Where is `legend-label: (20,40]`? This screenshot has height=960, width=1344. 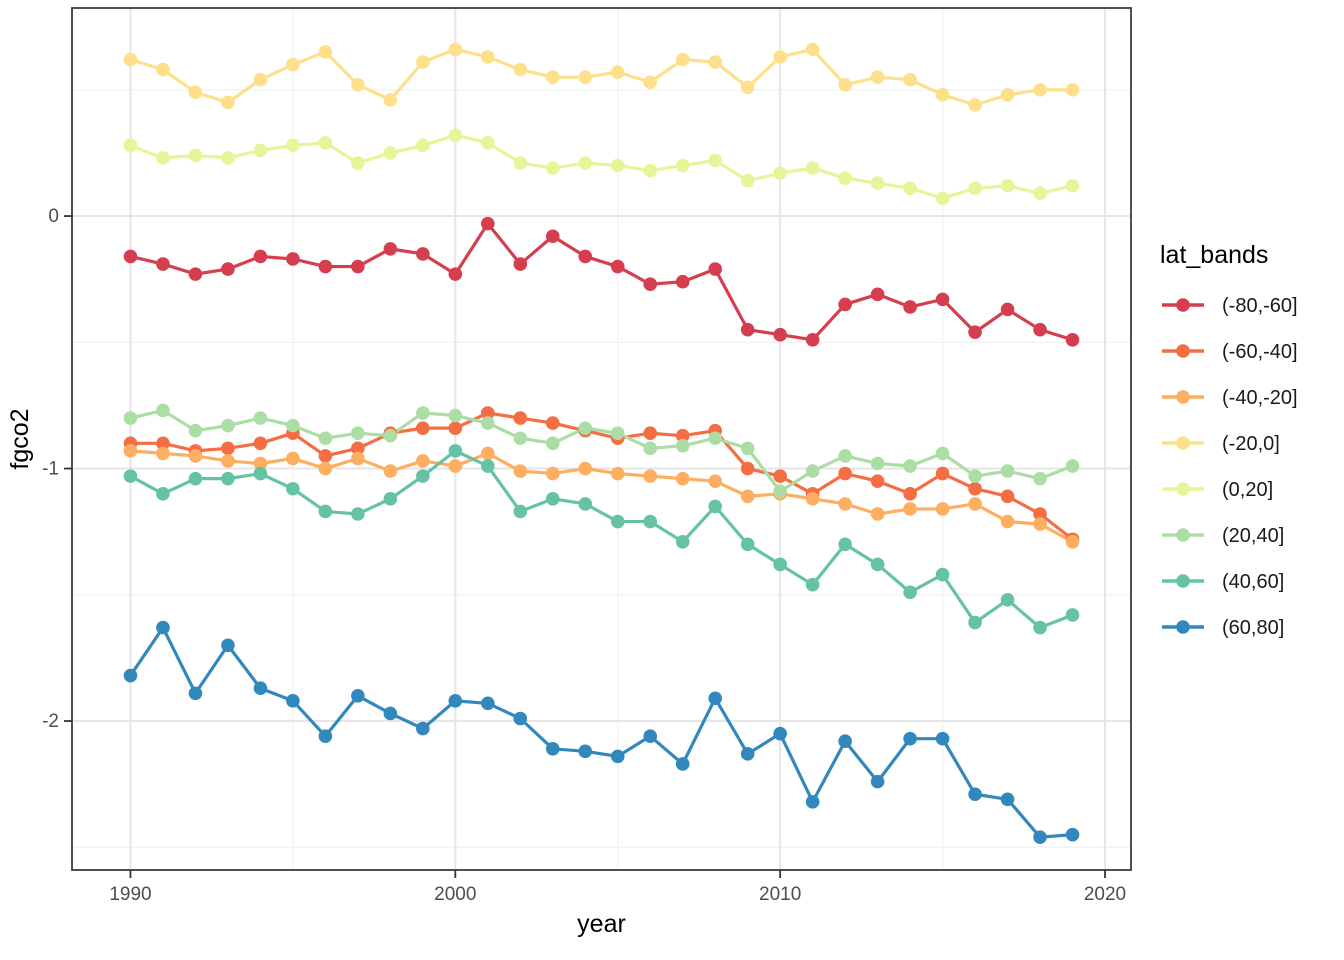
legend-label: (20,40] is located at coordinates (1253, 536).